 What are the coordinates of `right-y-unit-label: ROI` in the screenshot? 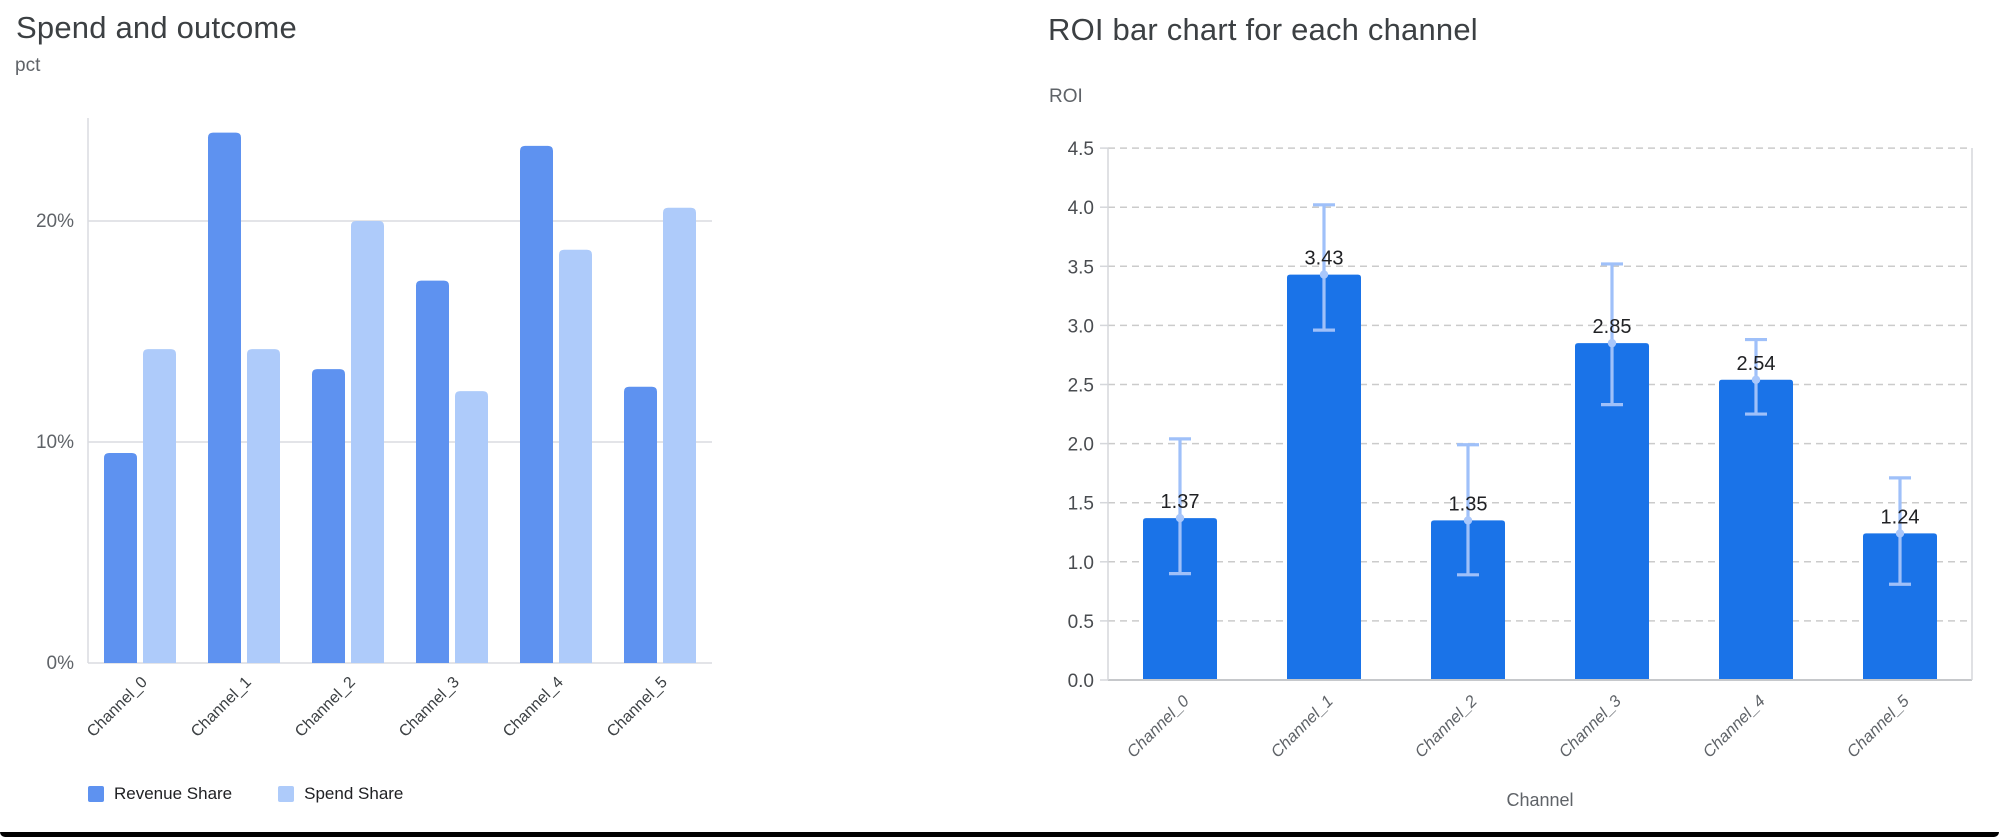 It's located at (1066, 96).